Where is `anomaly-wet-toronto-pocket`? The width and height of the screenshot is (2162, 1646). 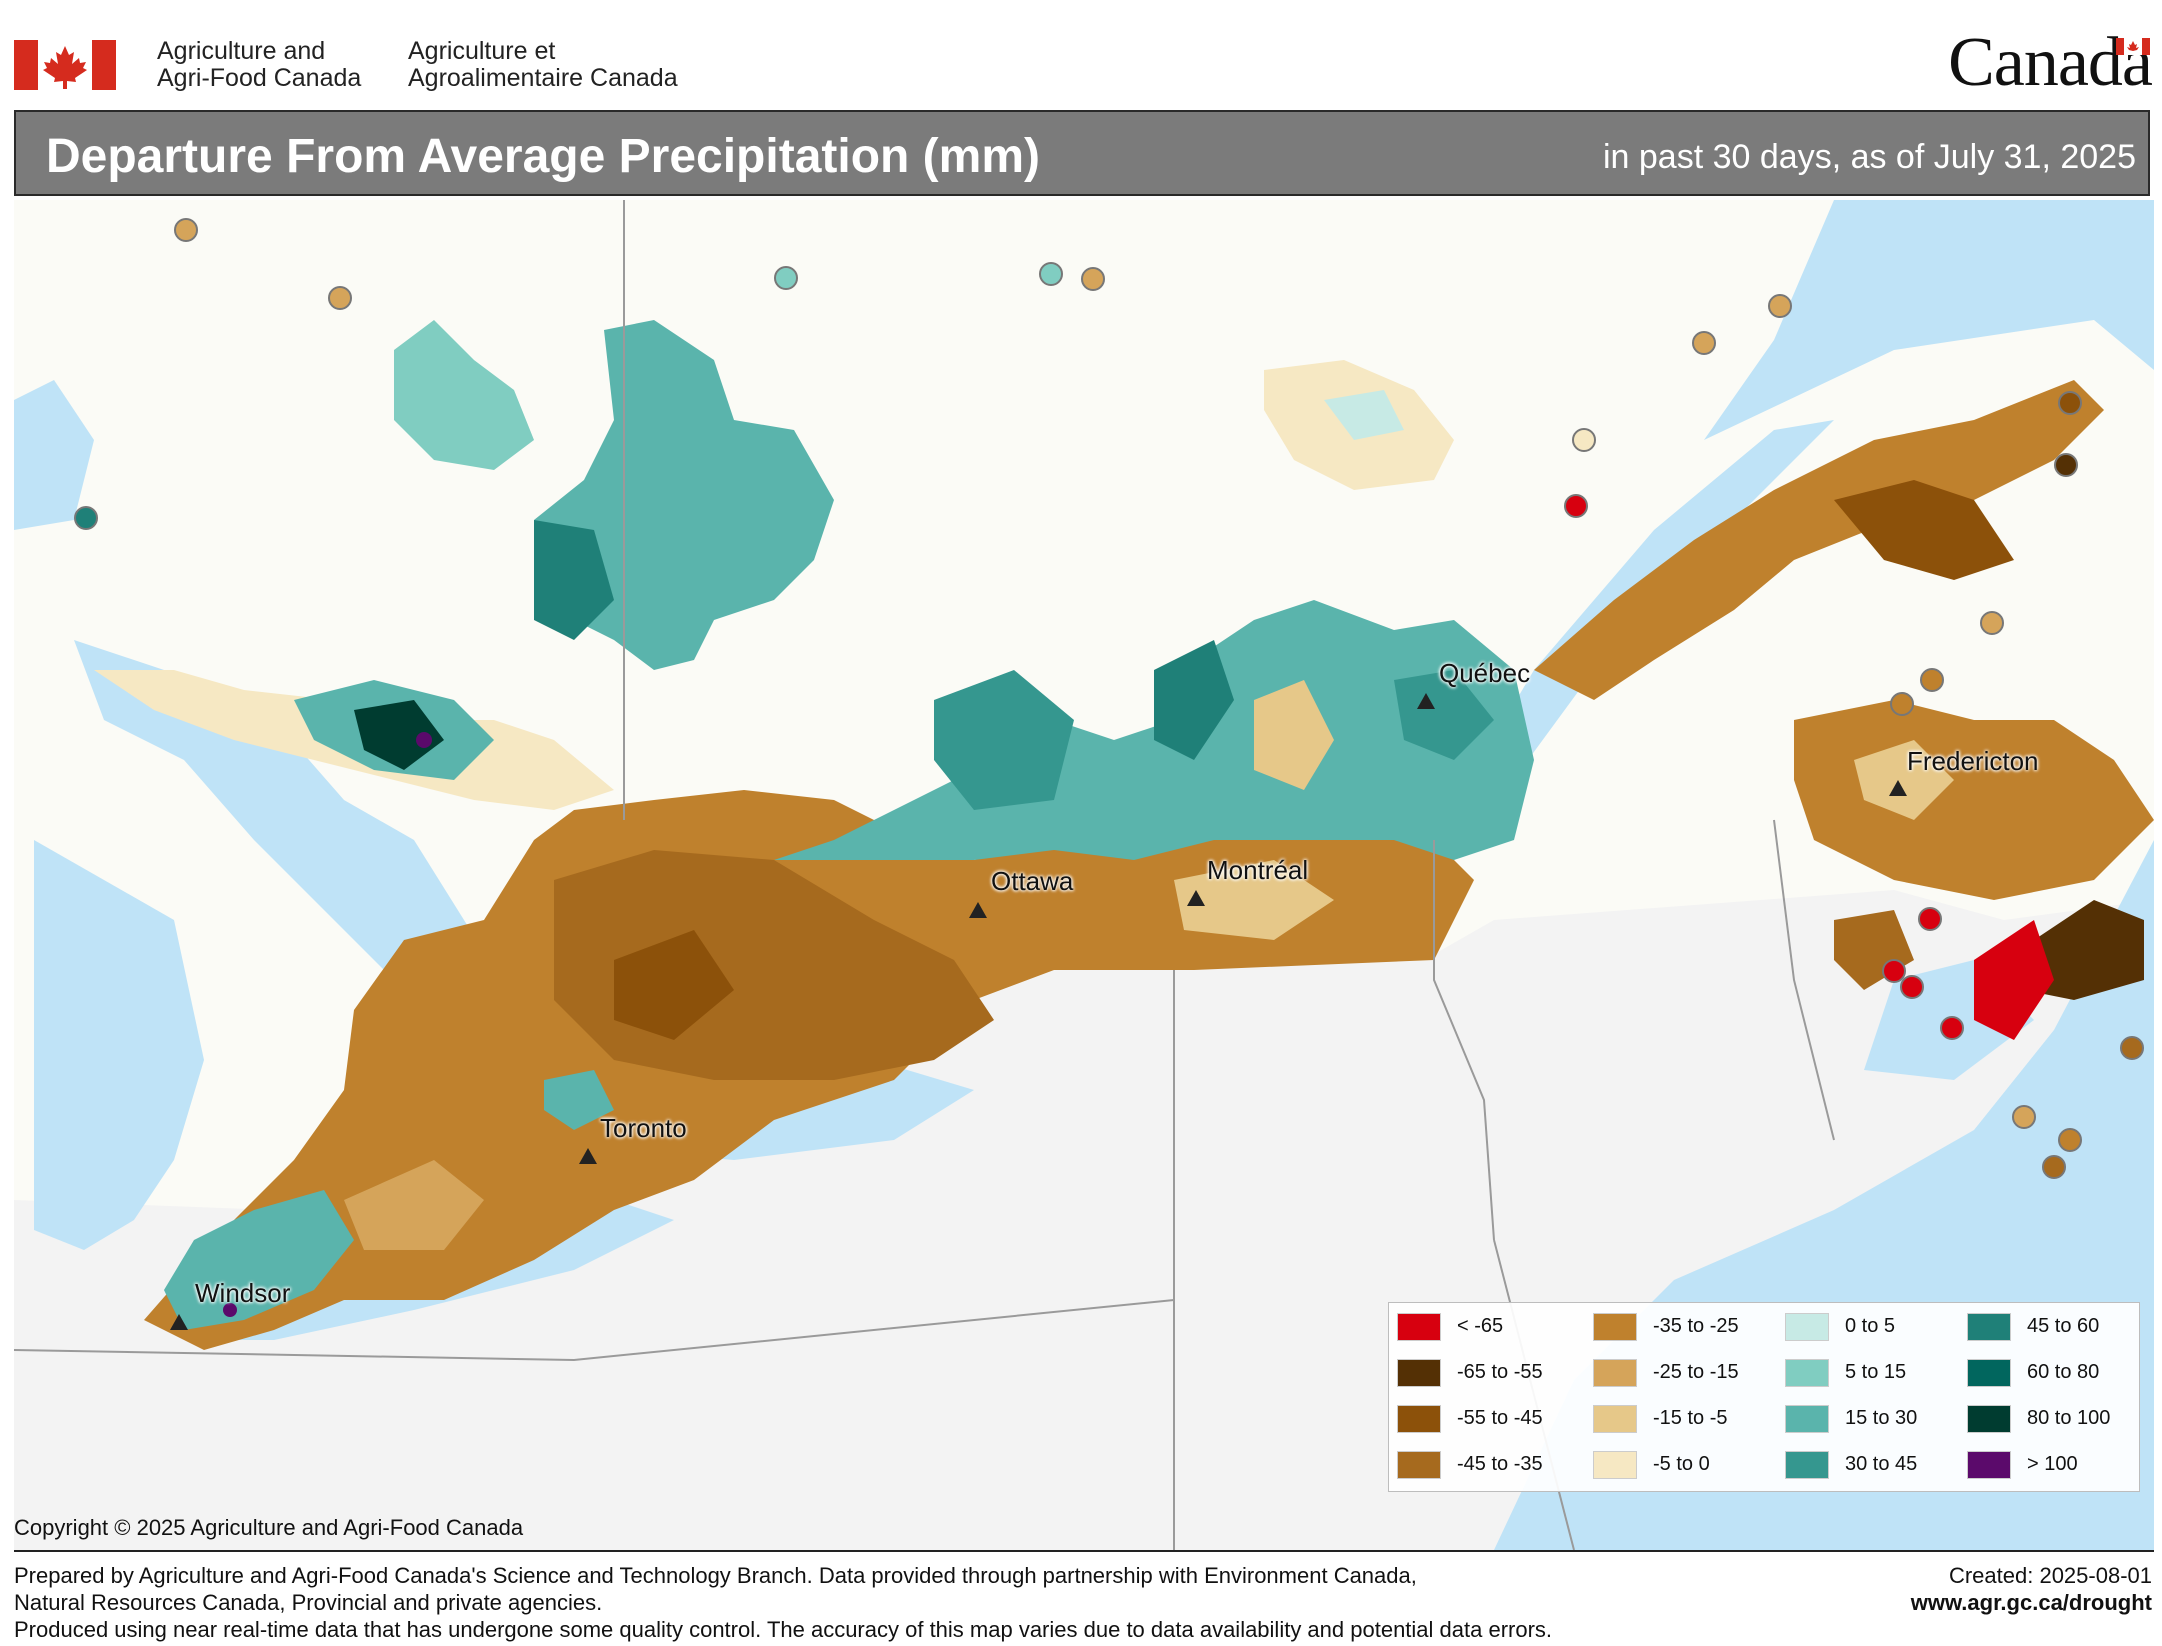 anomaly-wet-toronto-pocket is located at coordinates (579, 1100).